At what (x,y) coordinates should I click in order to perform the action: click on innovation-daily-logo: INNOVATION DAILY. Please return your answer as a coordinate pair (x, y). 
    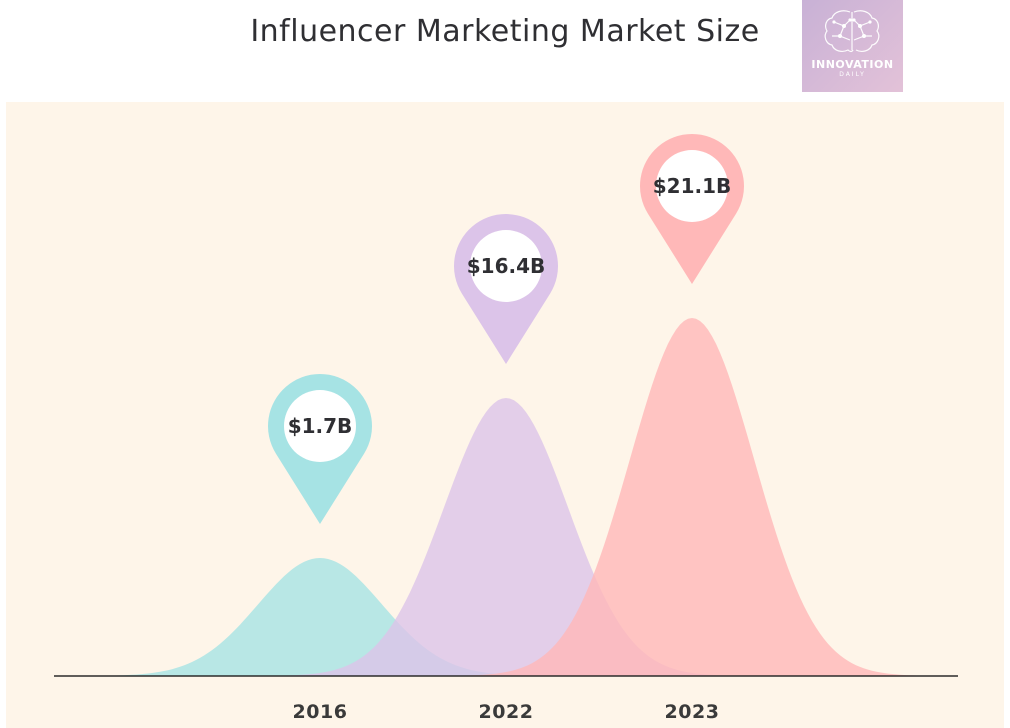
    Looking at the image, I should click on (852, 46).